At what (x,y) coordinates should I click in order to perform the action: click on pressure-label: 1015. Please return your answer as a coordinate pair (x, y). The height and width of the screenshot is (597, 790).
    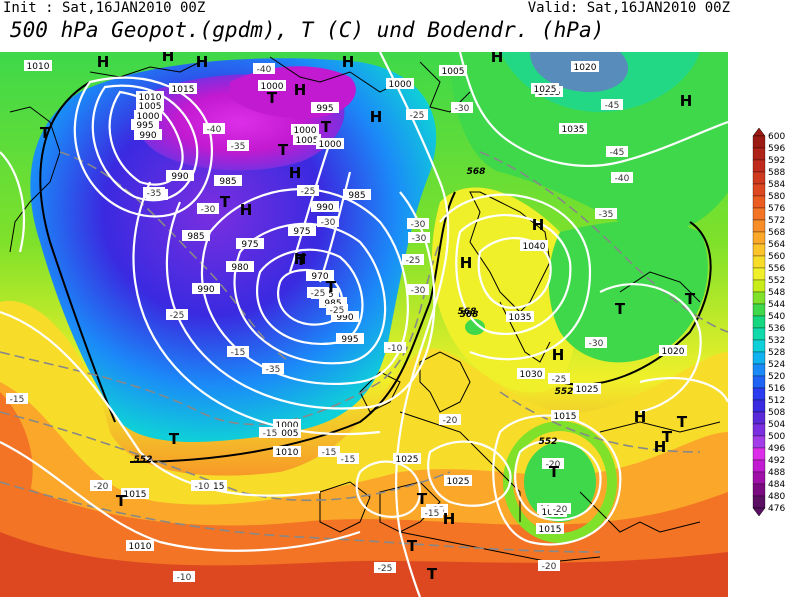
    Looking at the image, I should click on (183, 90).